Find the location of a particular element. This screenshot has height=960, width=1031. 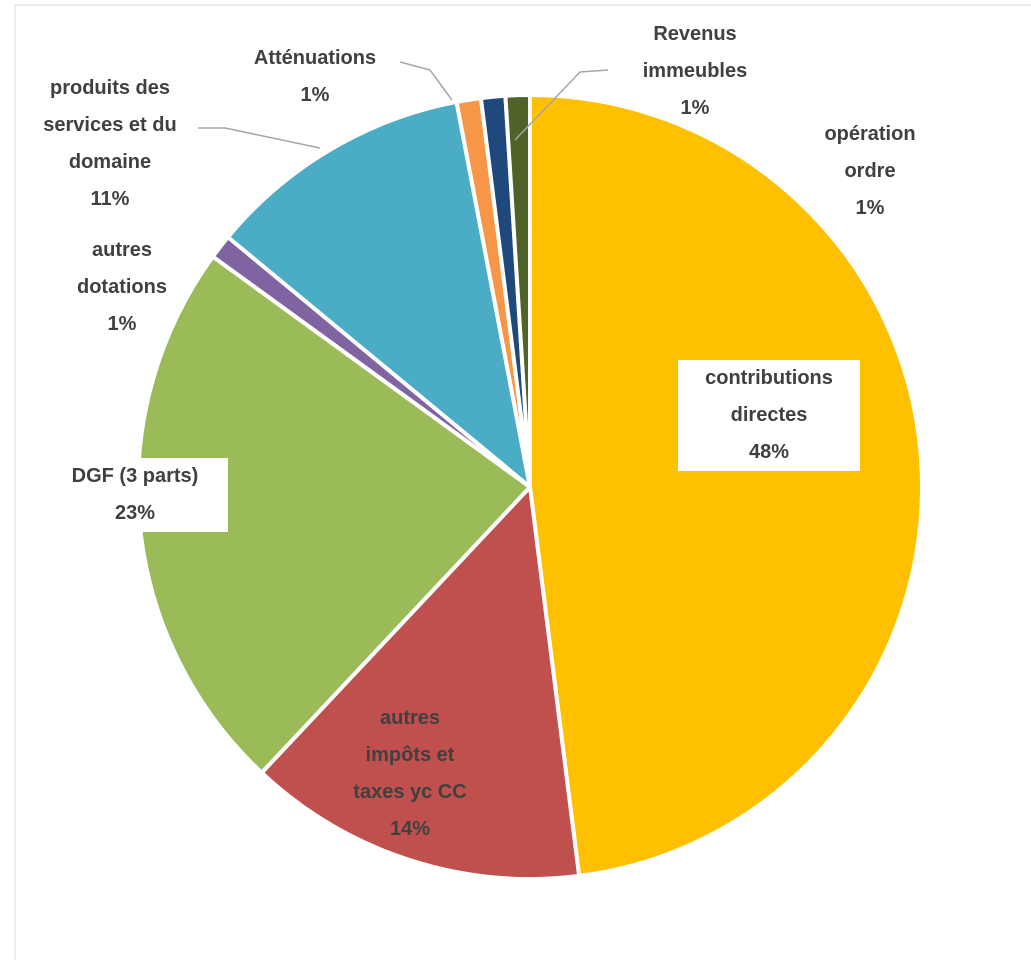

category-label: Revenus immeubles is located at coordinates (695, 52).